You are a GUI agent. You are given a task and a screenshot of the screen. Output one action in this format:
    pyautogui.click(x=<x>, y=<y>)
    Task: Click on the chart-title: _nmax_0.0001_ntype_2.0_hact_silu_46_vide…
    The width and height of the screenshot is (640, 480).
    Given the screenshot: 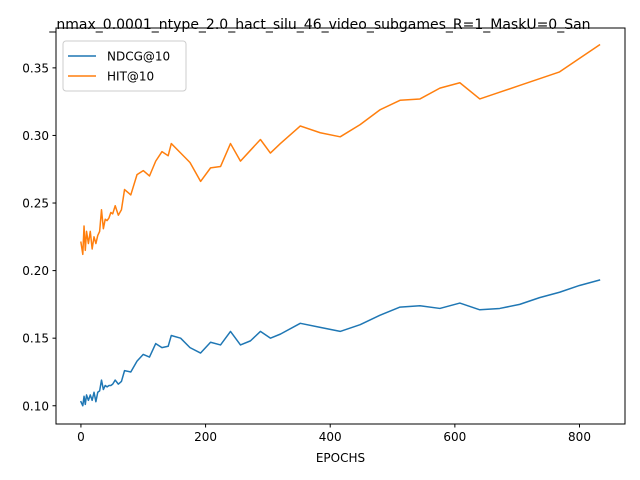 What is the action you would take?
    pyautogui.click(x=319, y=25)
    